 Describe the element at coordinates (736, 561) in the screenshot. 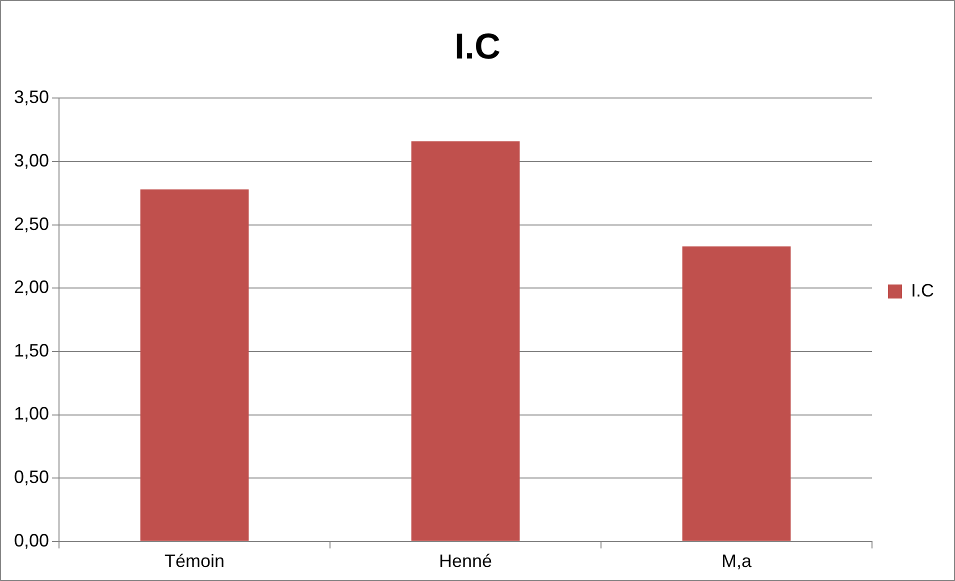

I see `x-tick-label: M,a` at that location.